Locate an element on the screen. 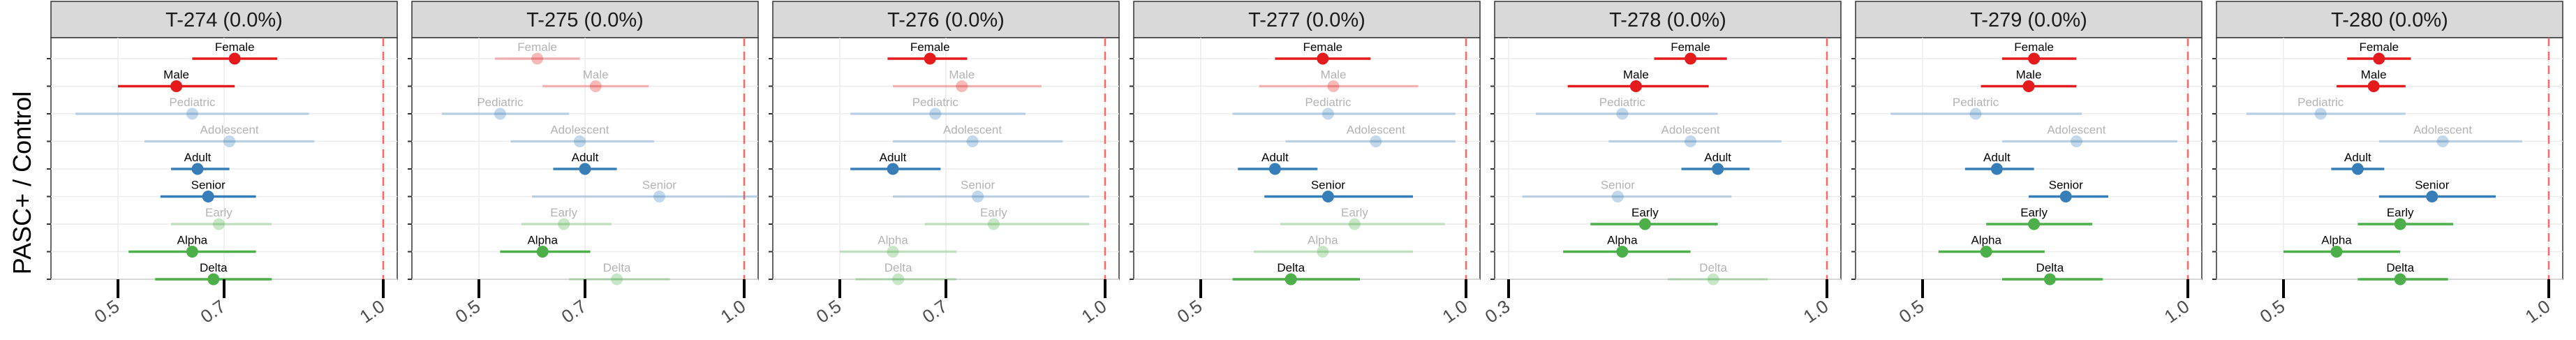 The width and height of the screenshot is (2576, 340). panel-title: T-275 (0.0%) is located at coordinates (585, 20).